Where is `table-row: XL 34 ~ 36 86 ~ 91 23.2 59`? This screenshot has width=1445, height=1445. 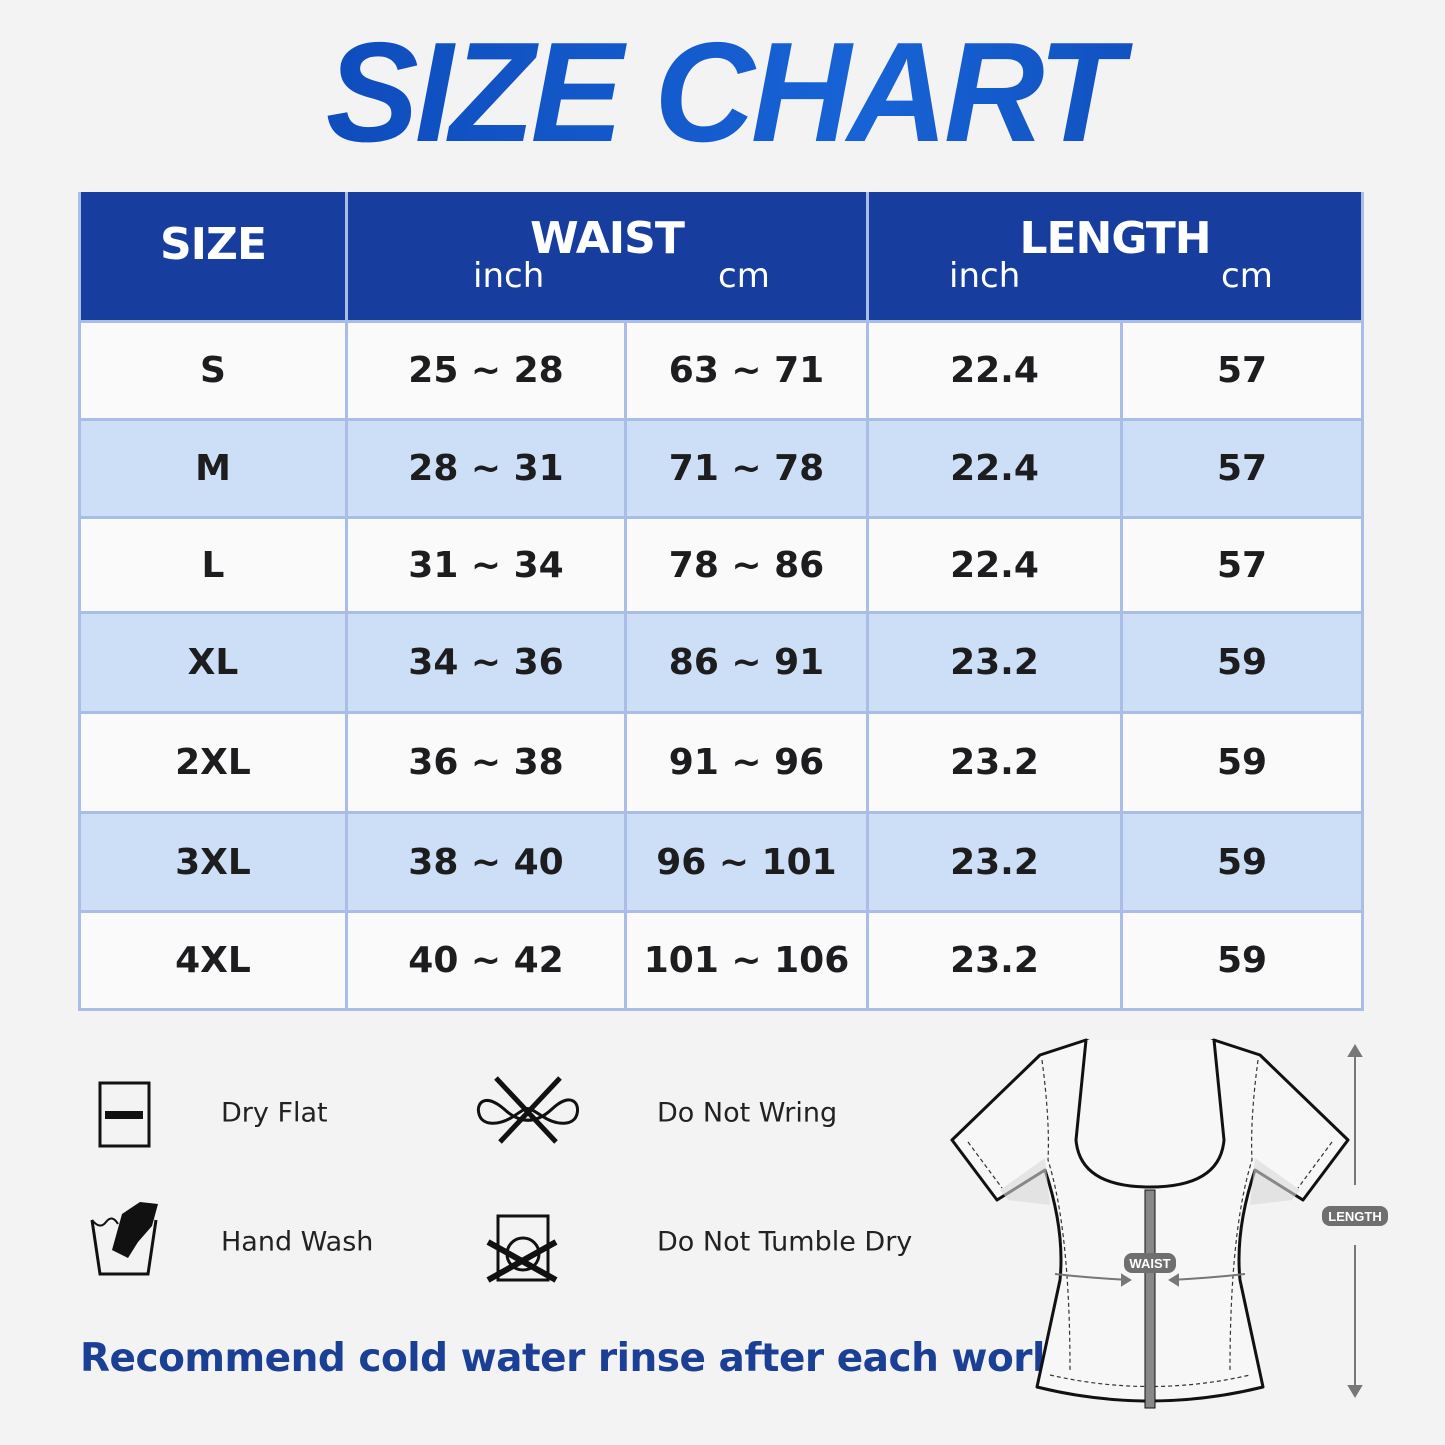 table-row: XL 34 ~ 36 86 ~ 91 23.2 59 is located at coordinates (721, 662).